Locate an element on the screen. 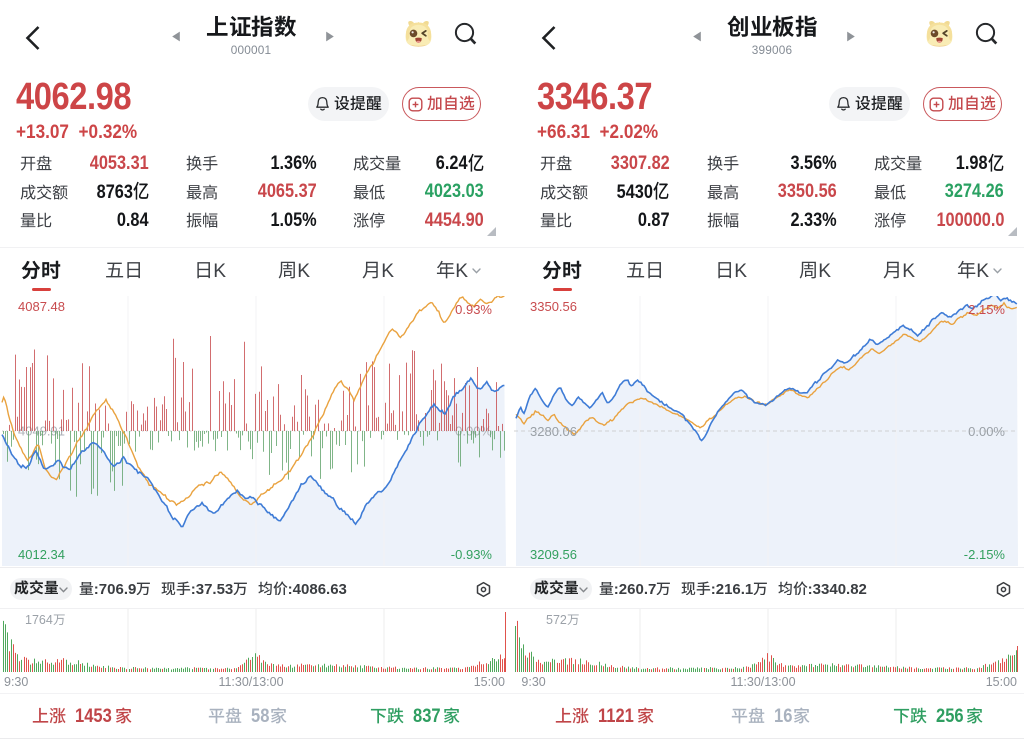  svg-text: 3209.56 is located at coordinates (553, 554).